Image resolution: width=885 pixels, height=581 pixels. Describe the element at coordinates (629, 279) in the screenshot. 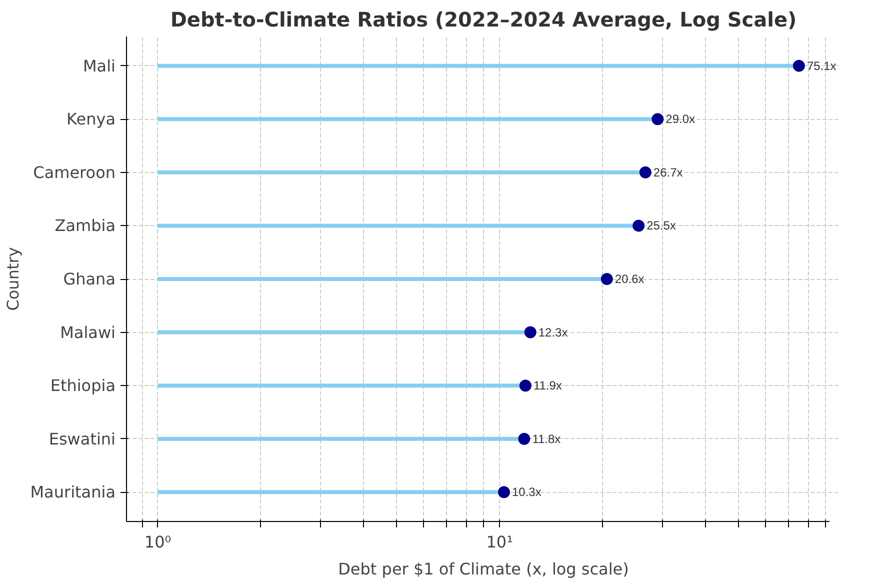

I see `data-label: 20.6x` at that location.